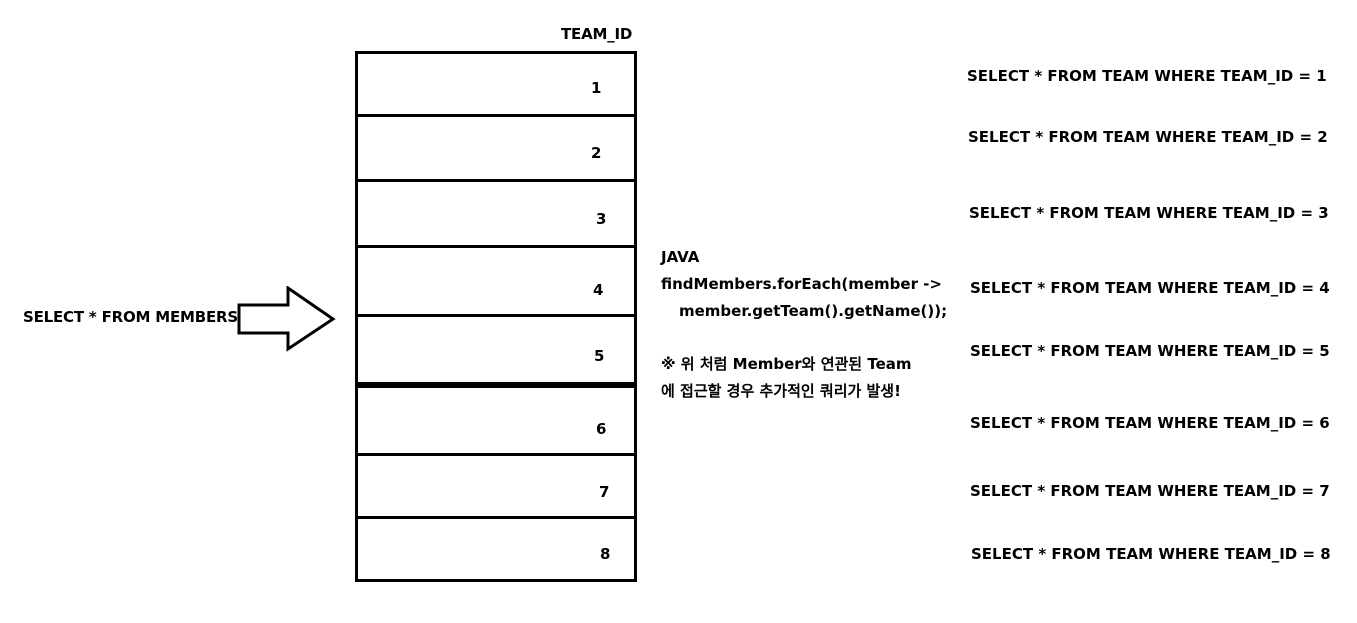 This screenshot has height=623, width=1357. Describe the element at coordinates (131, 317) in the screenshot. I see `members-query-label: SELECT * FROM MEMBERS` at that location.